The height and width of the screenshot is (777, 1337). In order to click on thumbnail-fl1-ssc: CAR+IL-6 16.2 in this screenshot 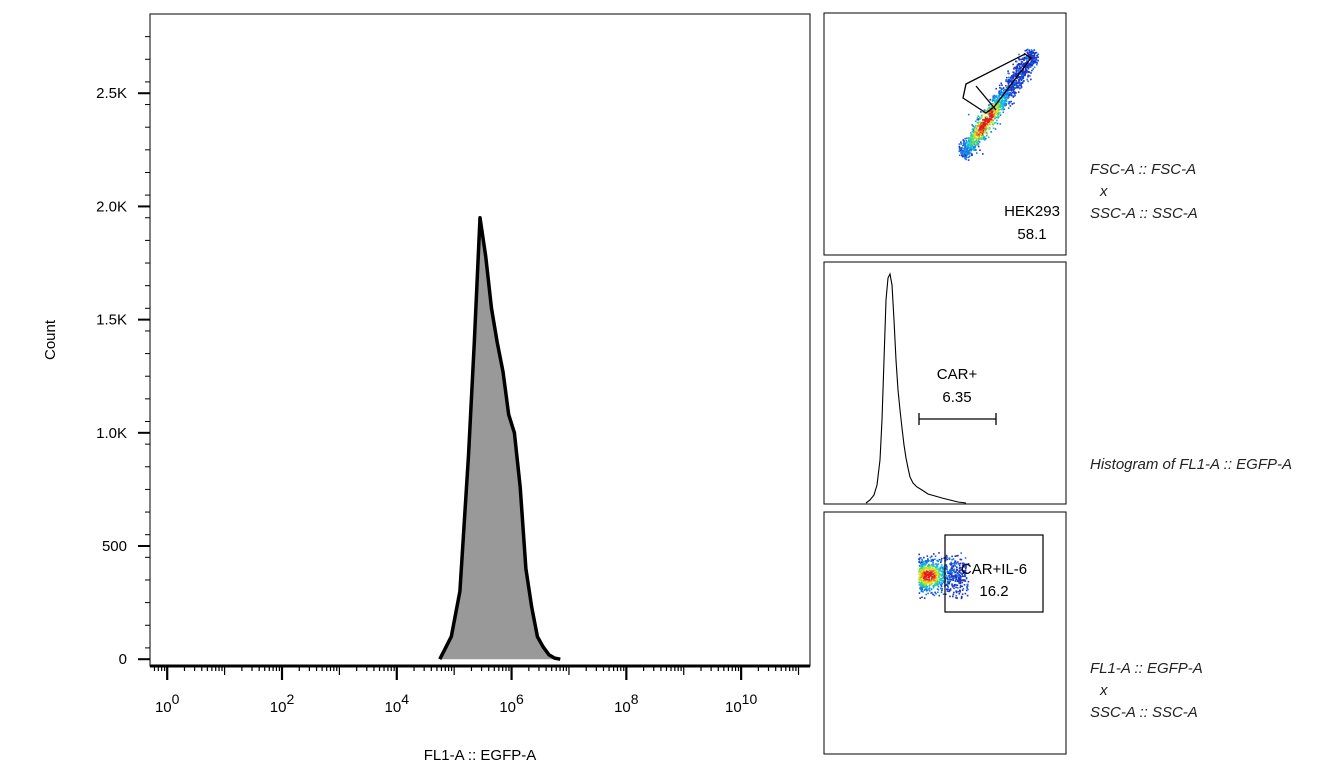, I will do `click(945, 633)`.